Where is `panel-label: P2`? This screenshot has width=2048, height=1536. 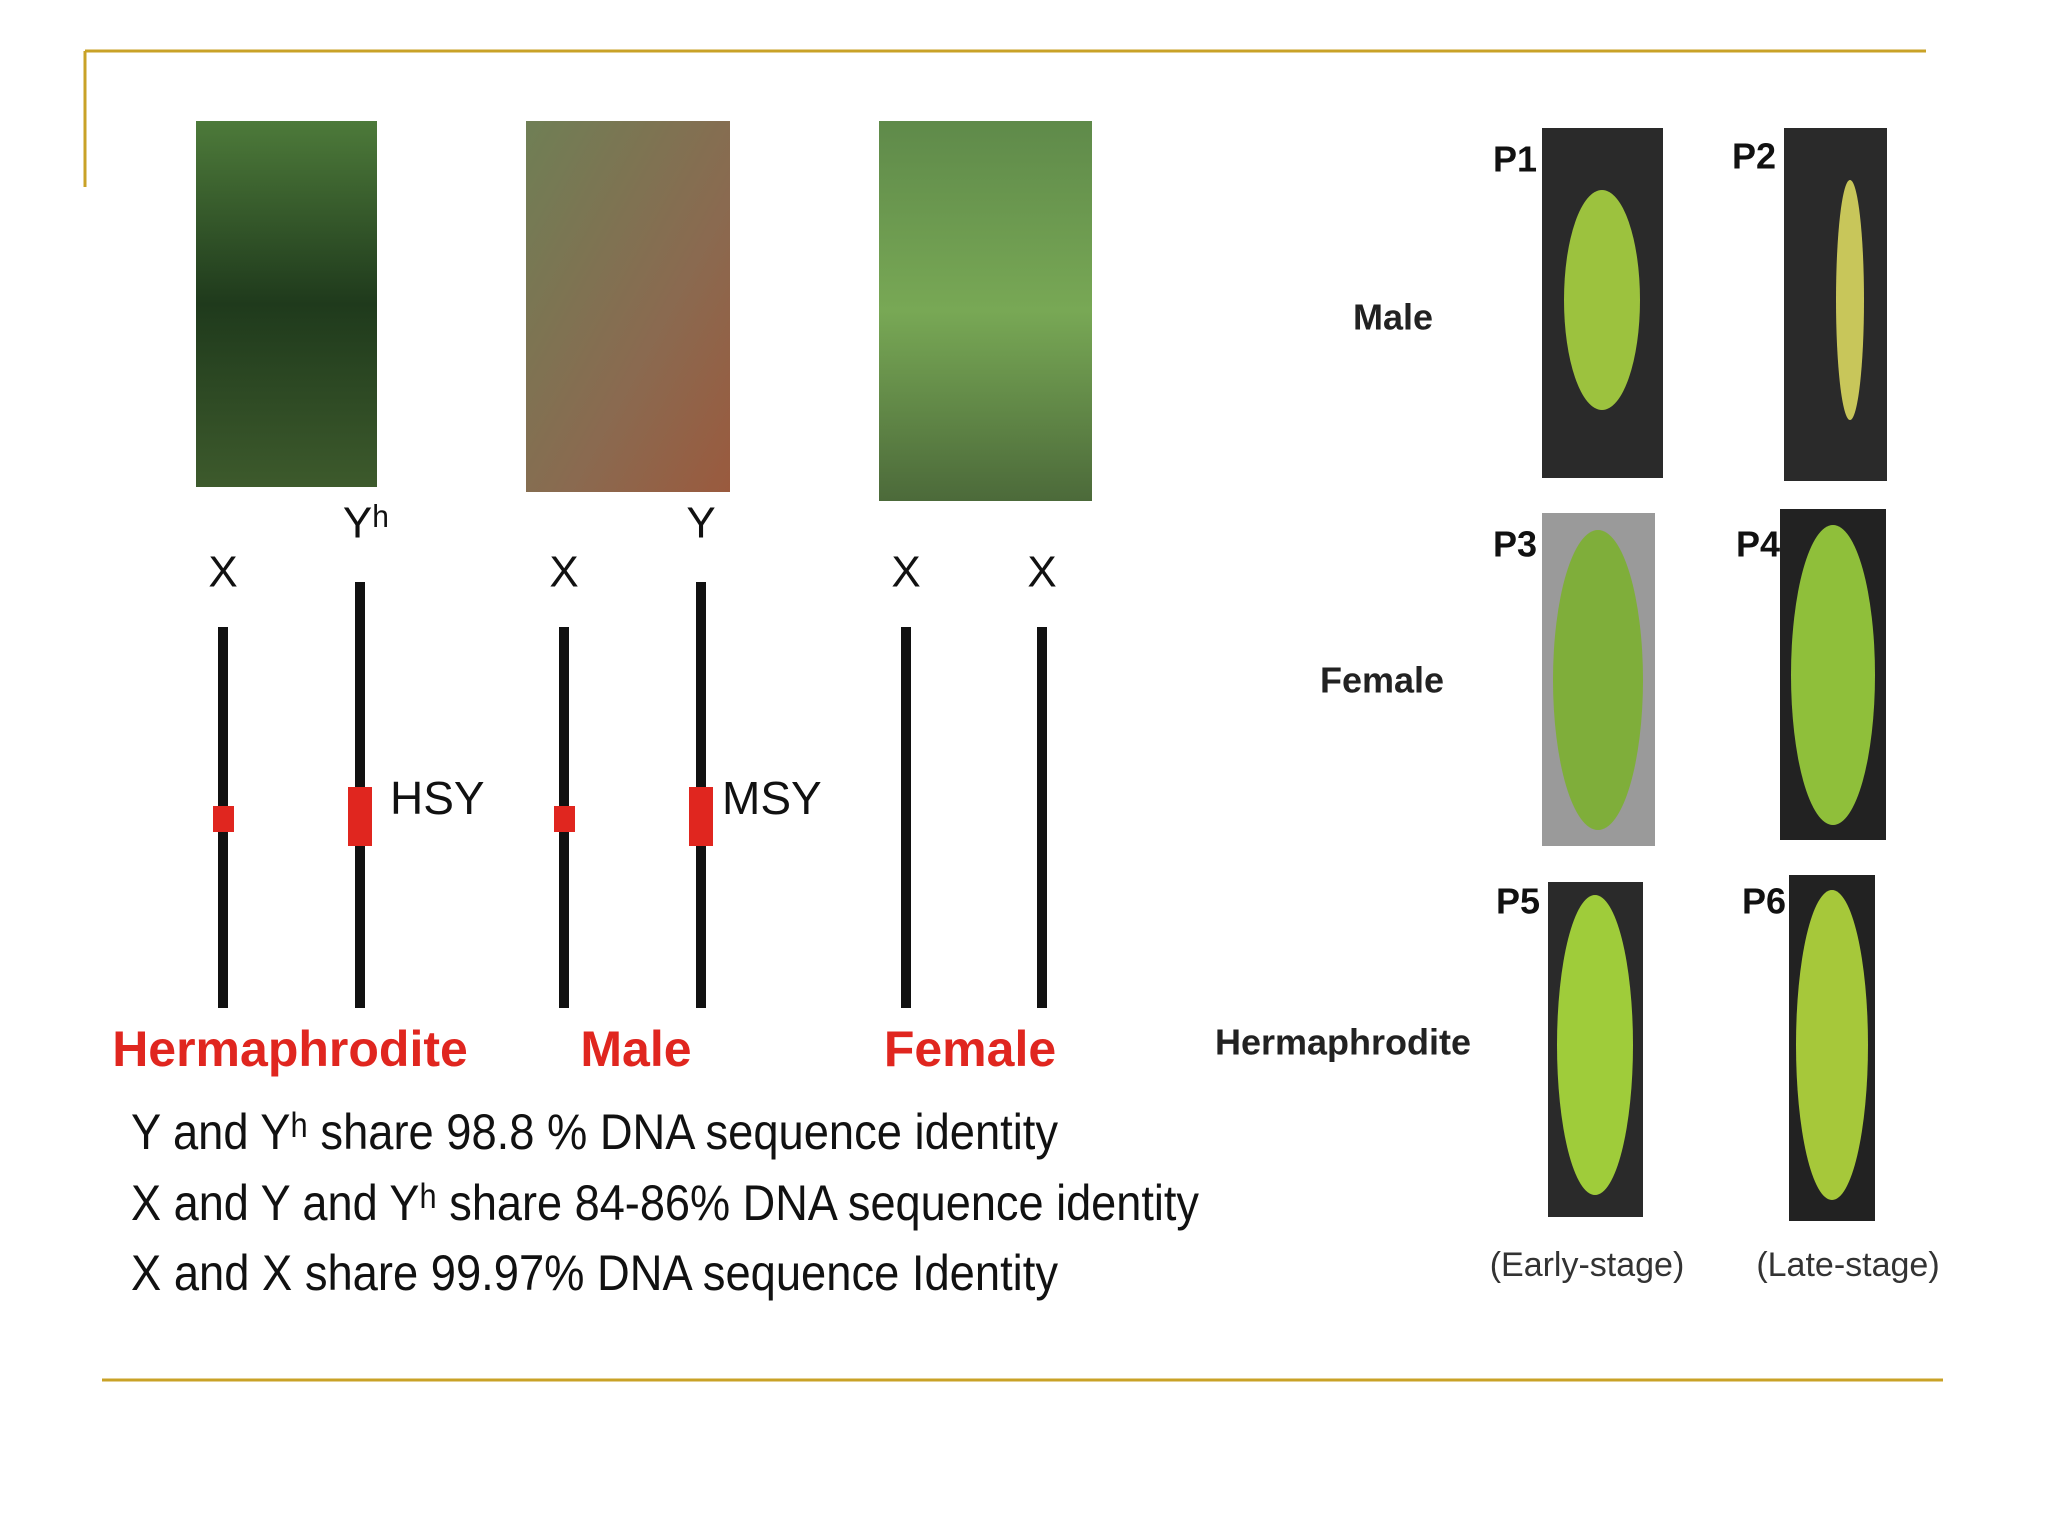 panel-label: P2 is located at coordinates (1754, 156).